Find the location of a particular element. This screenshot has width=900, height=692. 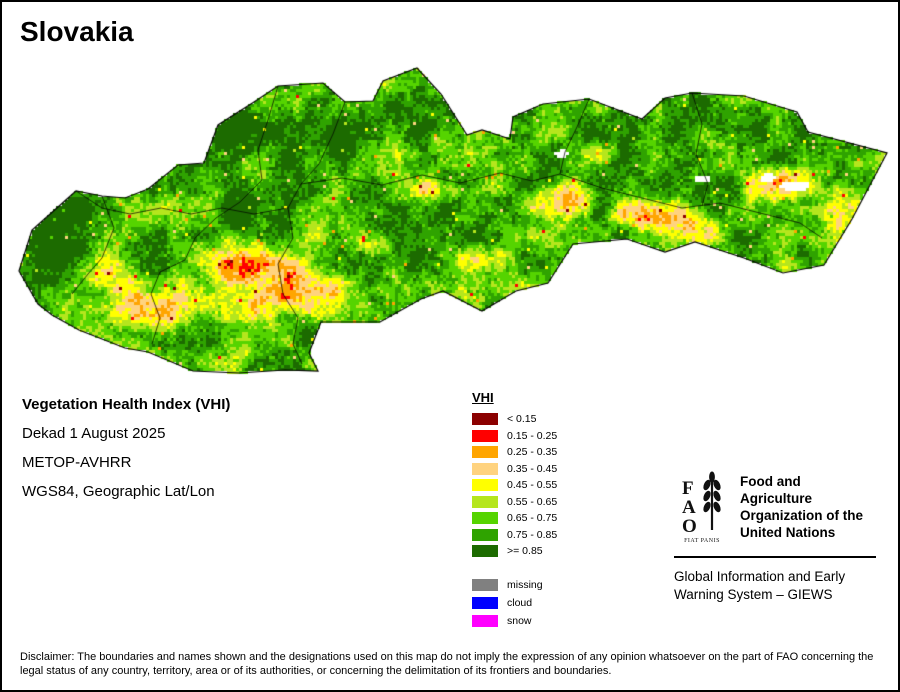

legend-row: 0.15 - 0.25 is located at coordinates (515, 435).